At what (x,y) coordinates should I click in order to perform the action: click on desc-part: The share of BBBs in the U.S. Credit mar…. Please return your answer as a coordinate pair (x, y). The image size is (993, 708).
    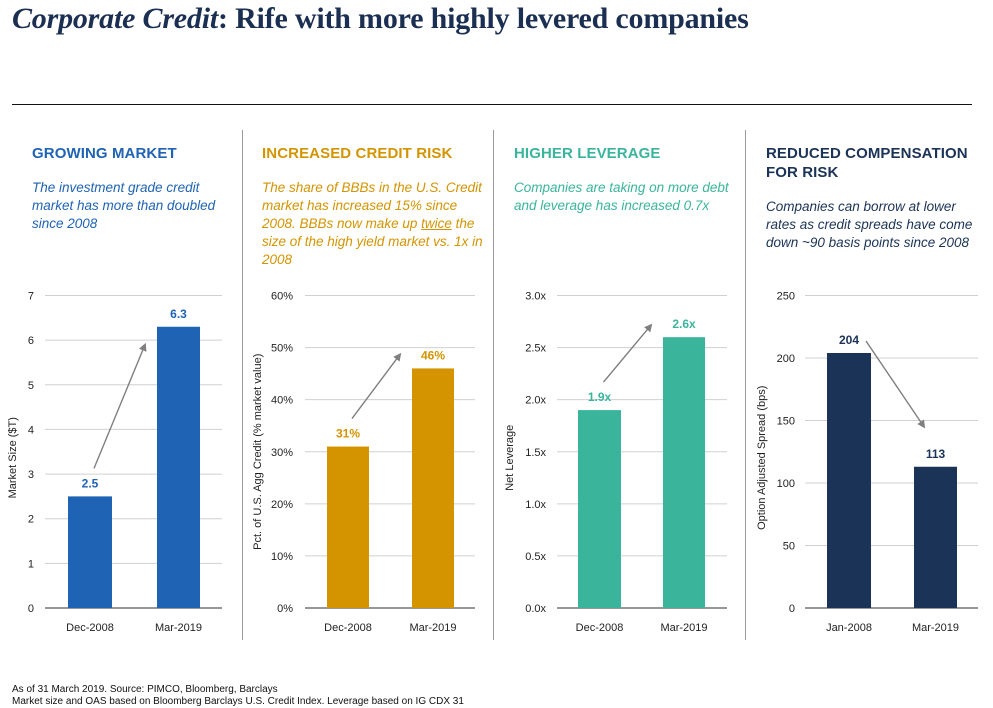
    Looking at the image, I should click on (372, 205).